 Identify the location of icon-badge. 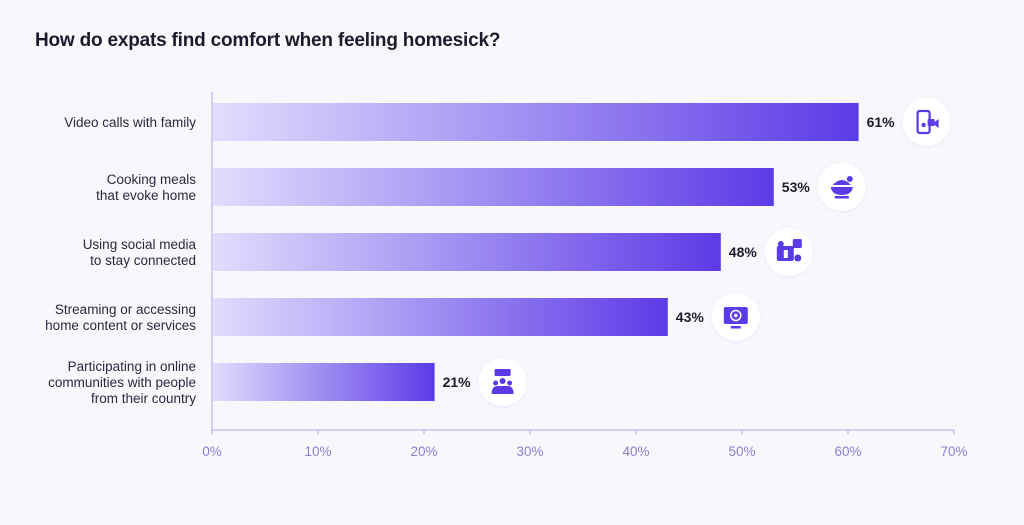
(926, 122).